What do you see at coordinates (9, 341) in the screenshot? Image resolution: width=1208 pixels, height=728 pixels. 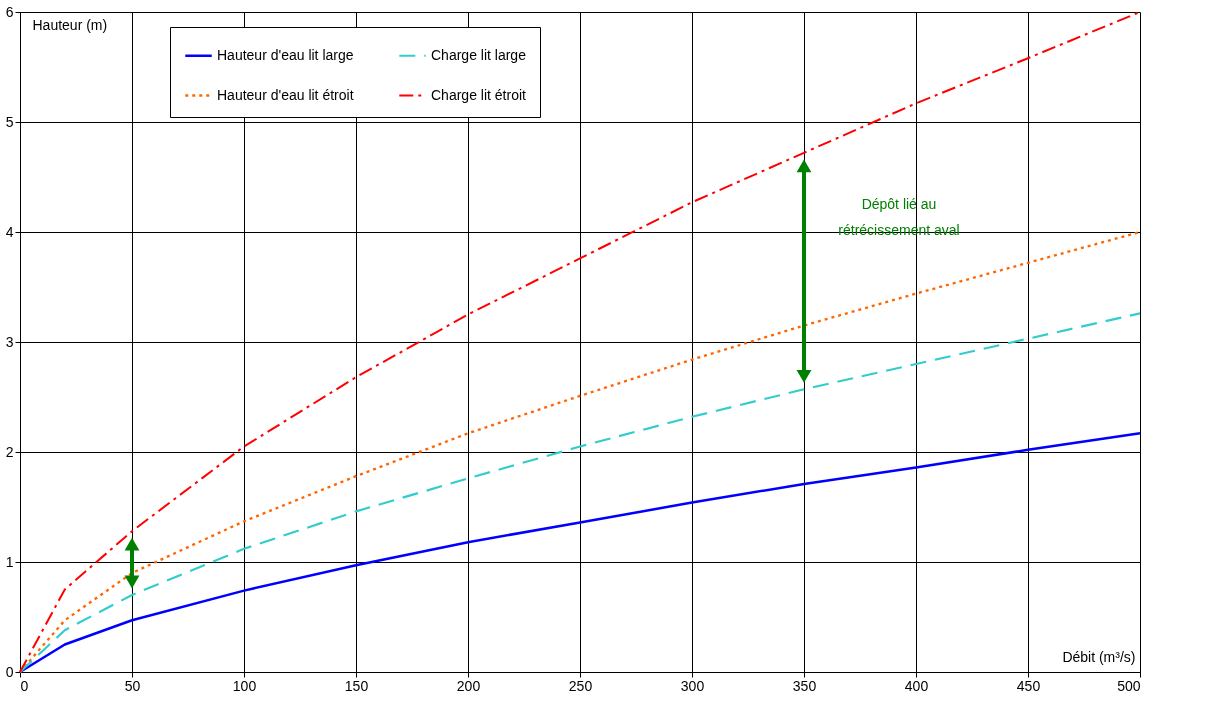 I see `y-tick-label: 3` at bounding box center [9, 341].